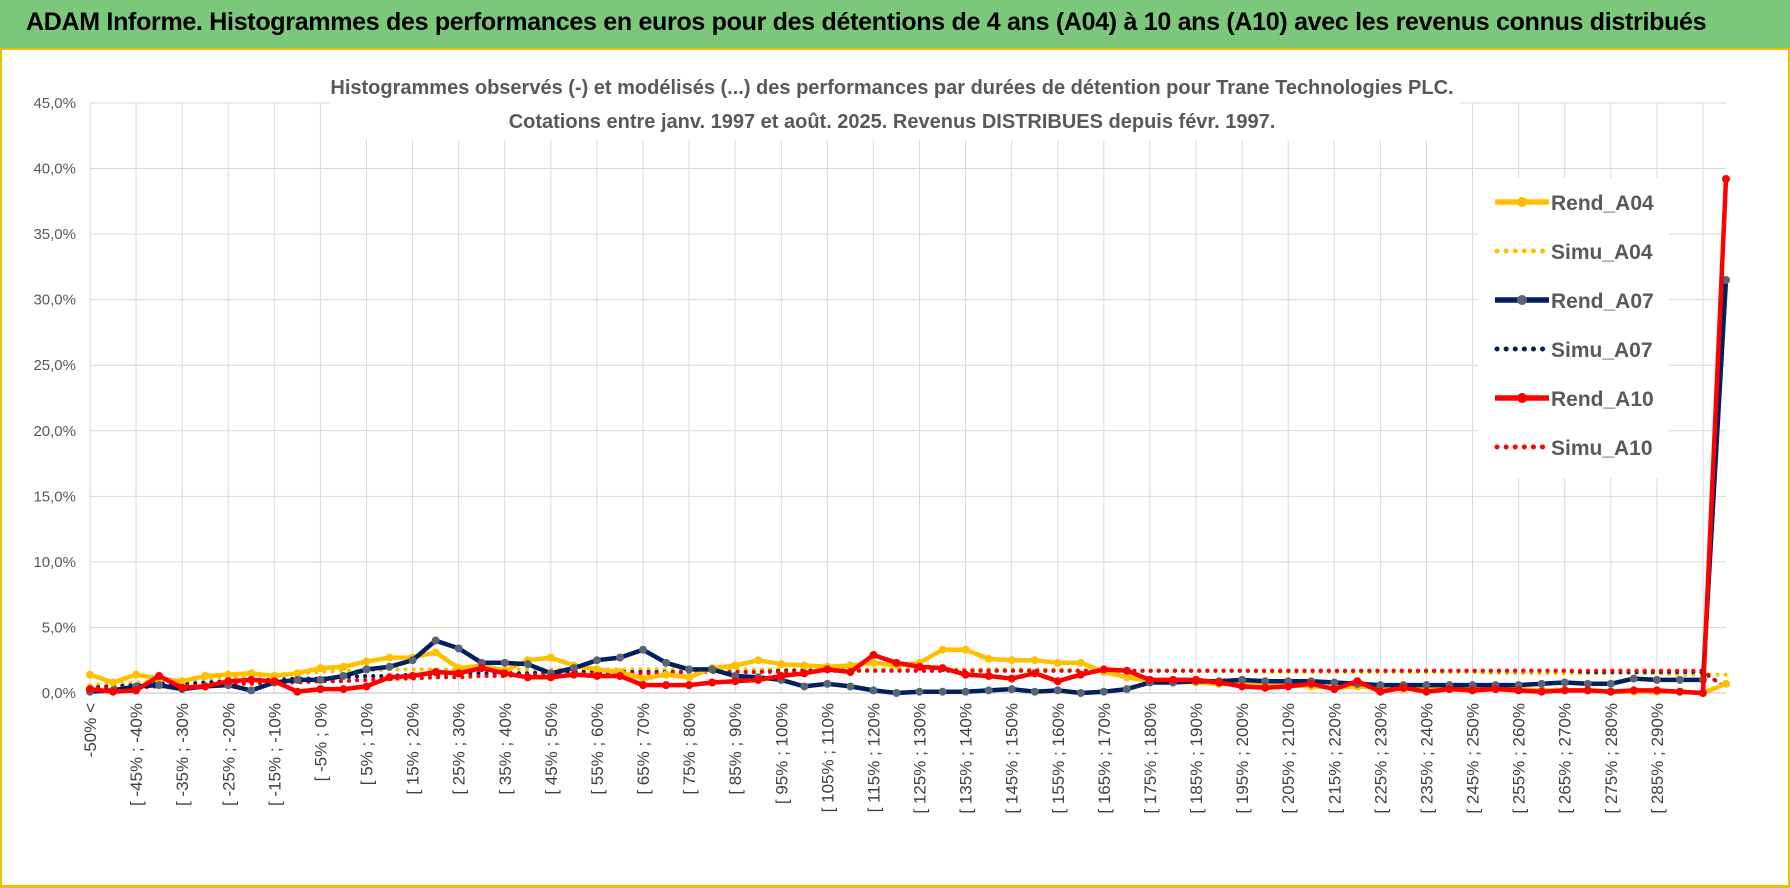 This screenshot has height=888, width=1790. Describe the element at coordinates (1574, 301) in the screenshot. I see `legend-item: Rend_A07` at that location.